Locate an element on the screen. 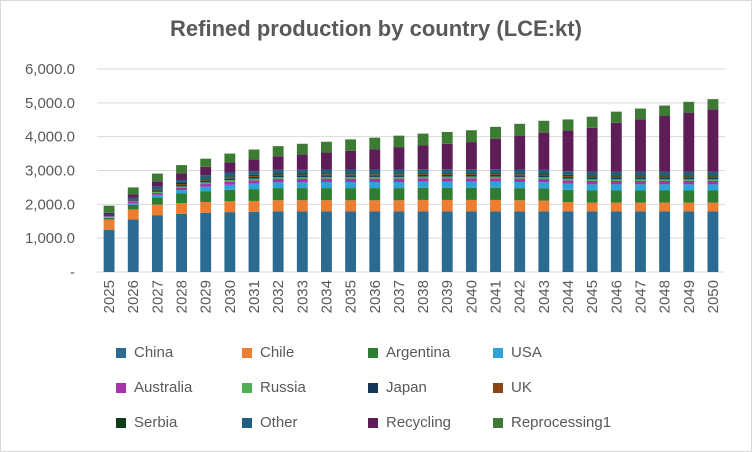 Image resolution: width=752 pixels, height=452 pixels. x-tick-label: 2041 is located at coordinates (496, 296).